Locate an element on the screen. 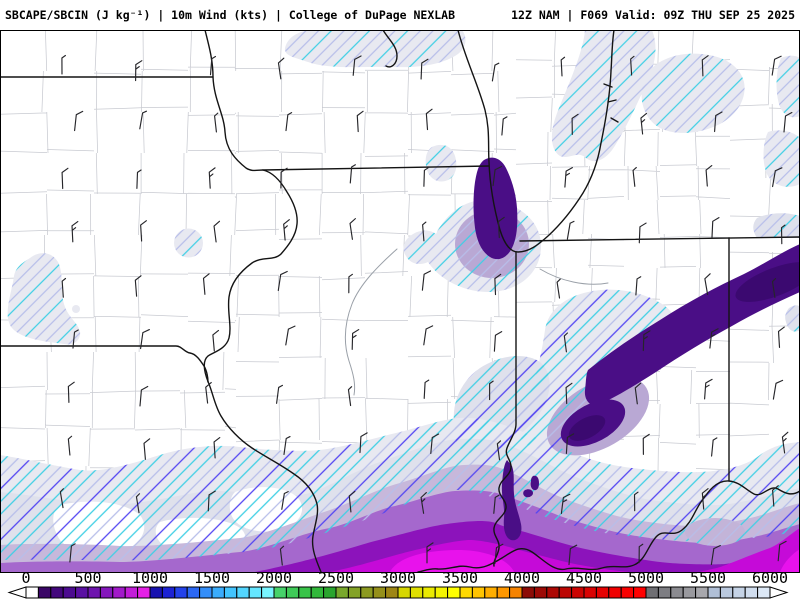  cape-dark-blob-indiana-core is located at coordinates (587, 428).